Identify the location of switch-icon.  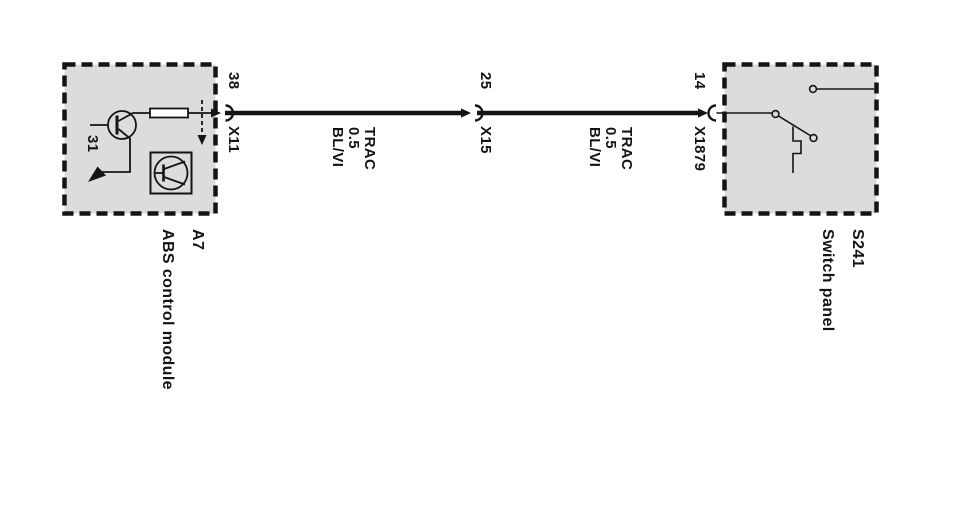
(795, 128).